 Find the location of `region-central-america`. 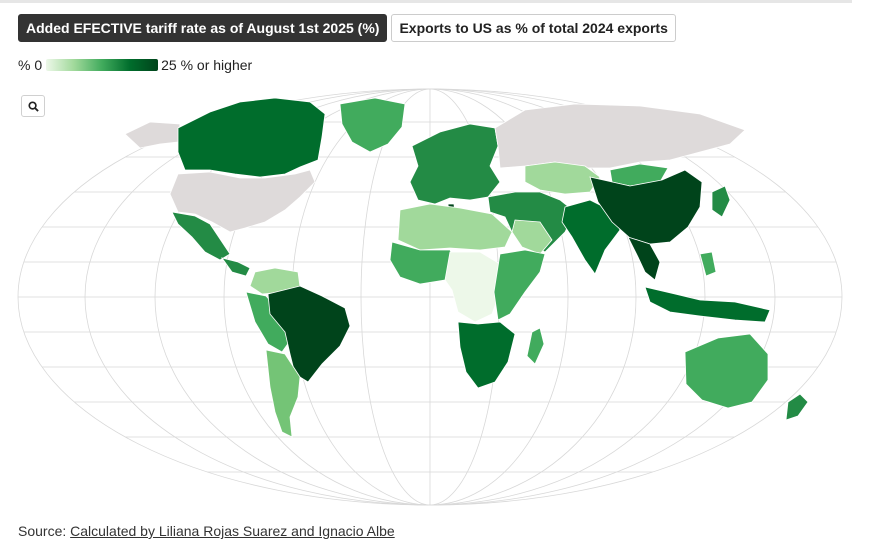

region-central-america is located at coordinates (236, 267).